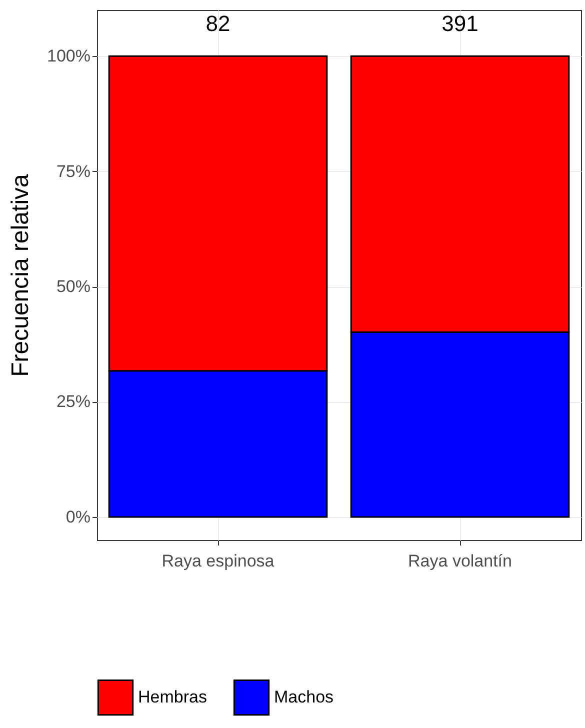 Image resolution: width=585 pixels, height=728 pixels. What do you see at coordinates (73, 286) in the screenshot?
I see `y-tick-label: 50%` at bounding box center [73, 286].